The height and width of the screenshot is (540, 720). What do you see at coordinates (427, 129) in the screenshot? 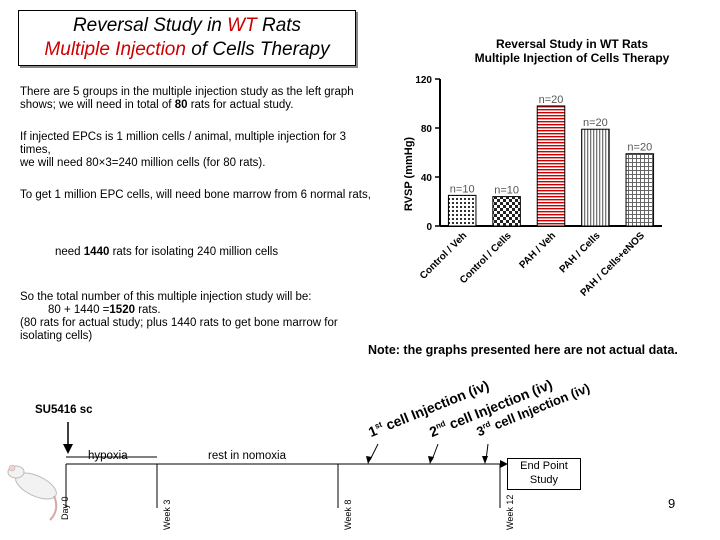
I see `chart-y-tick-label: 80` at bounding box center [427, 129].